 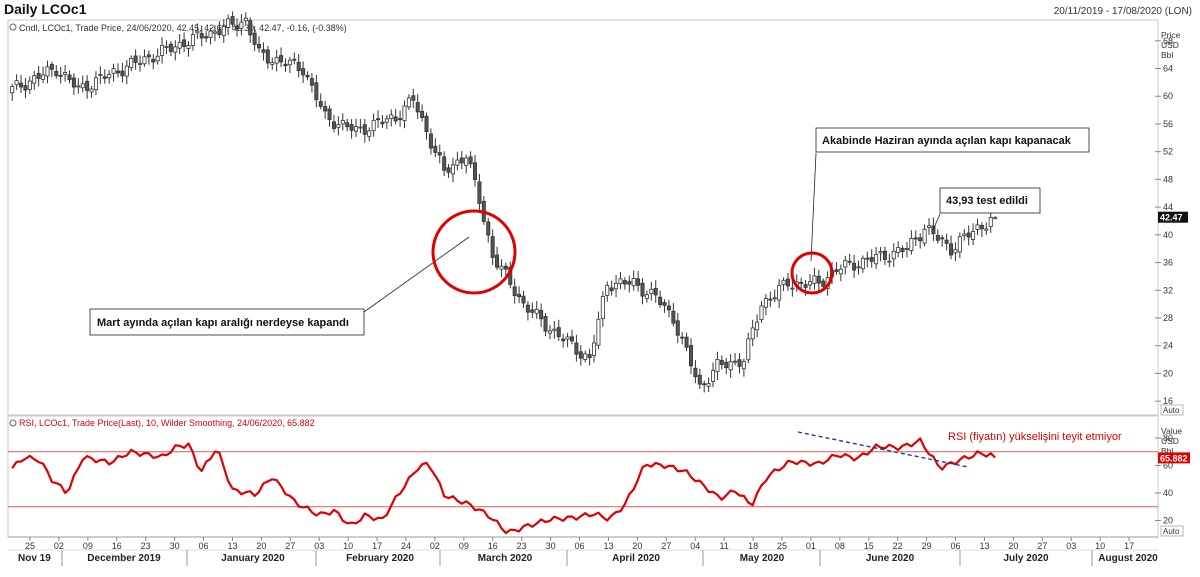 What do you see at coordinates (1172, 410) in the screenshot?
I see `price-auto-button: Auto` at bounding box center [1172, 410].